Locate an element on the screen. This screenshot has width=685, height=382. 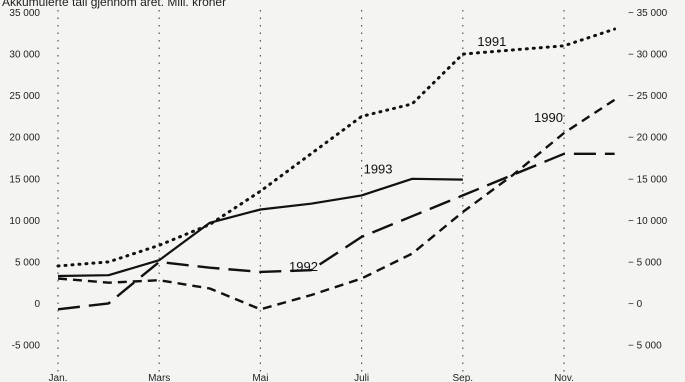
x-tick-label: Mars is located at coordinates (159, 377).